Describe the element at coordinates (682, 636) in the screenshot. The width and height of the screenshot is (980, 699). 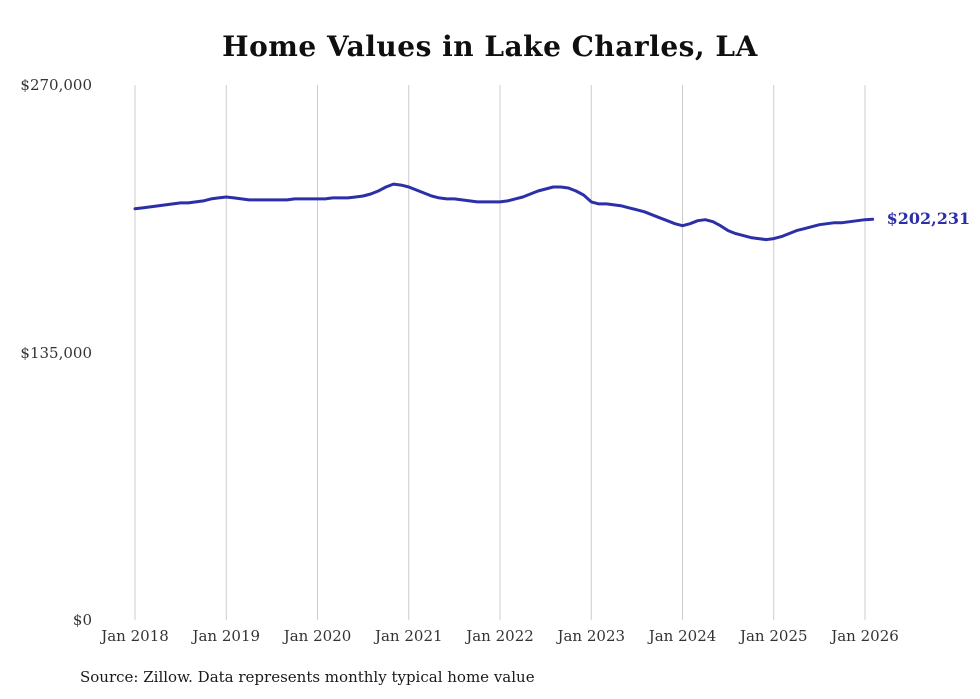
I see `x-axis-label: Jan 2024` at that location.